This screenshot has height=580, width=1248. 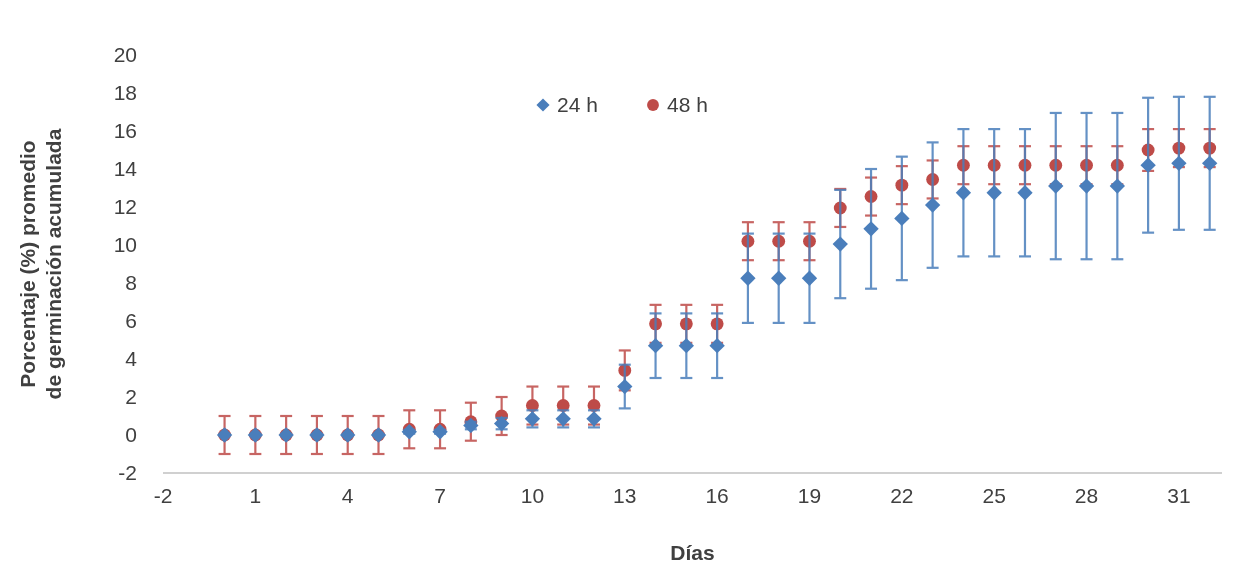 What do you see at coordinates (692, 552) in the screenshot?
I see `x-axis-title: Días` at bounding box center [692, 552].